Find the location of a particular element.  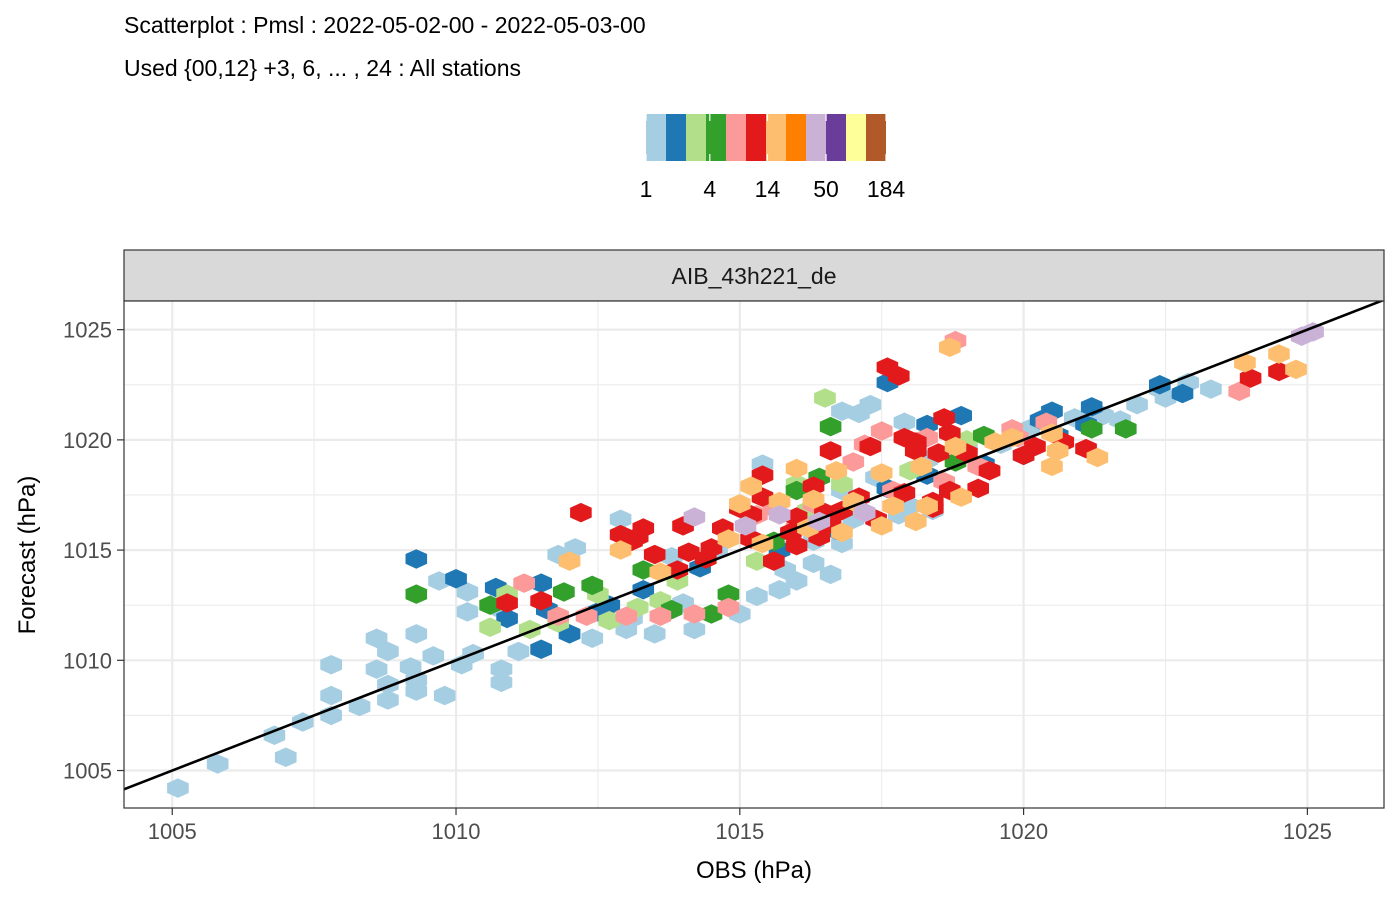

legend-tick-label: 184 is located at coordinates (886, 189).